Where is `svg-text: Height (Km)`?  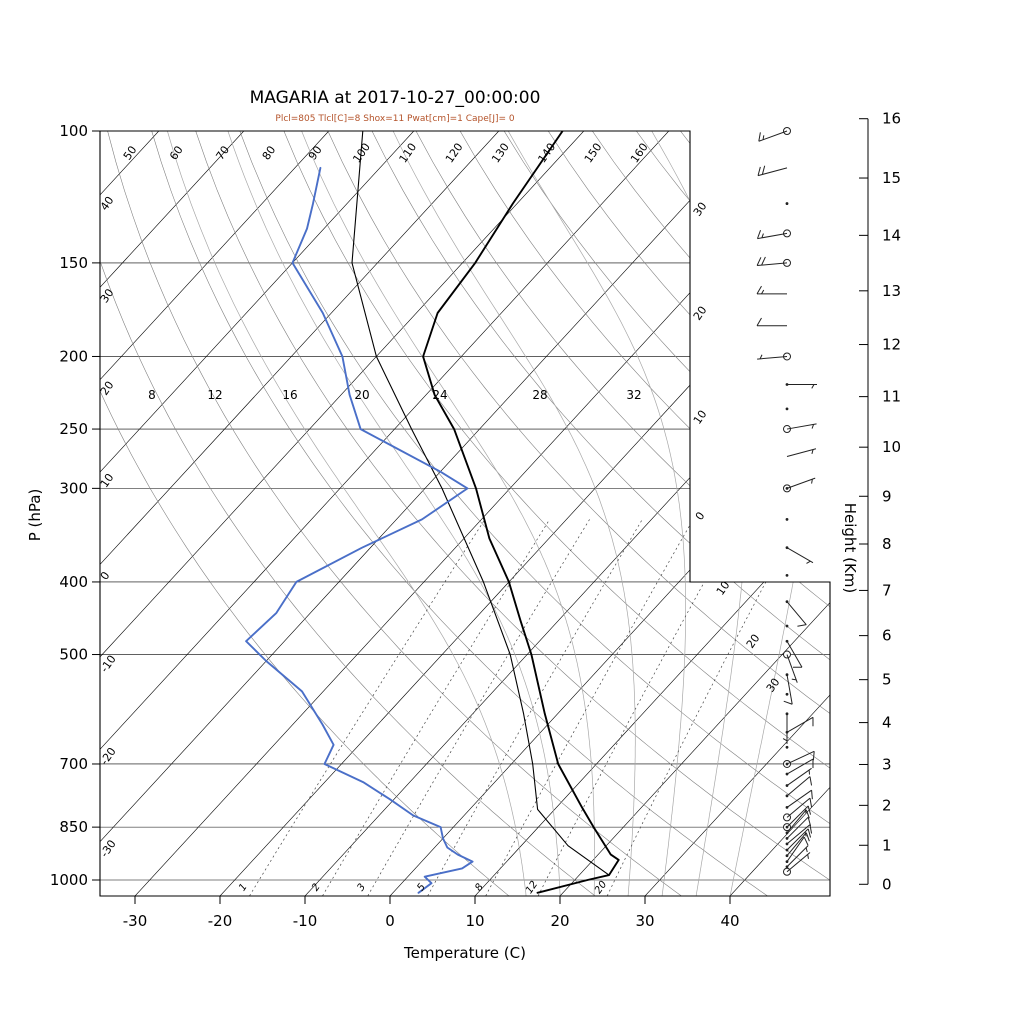 svg-text: Height (Km) is located at coordinates (850, 548).